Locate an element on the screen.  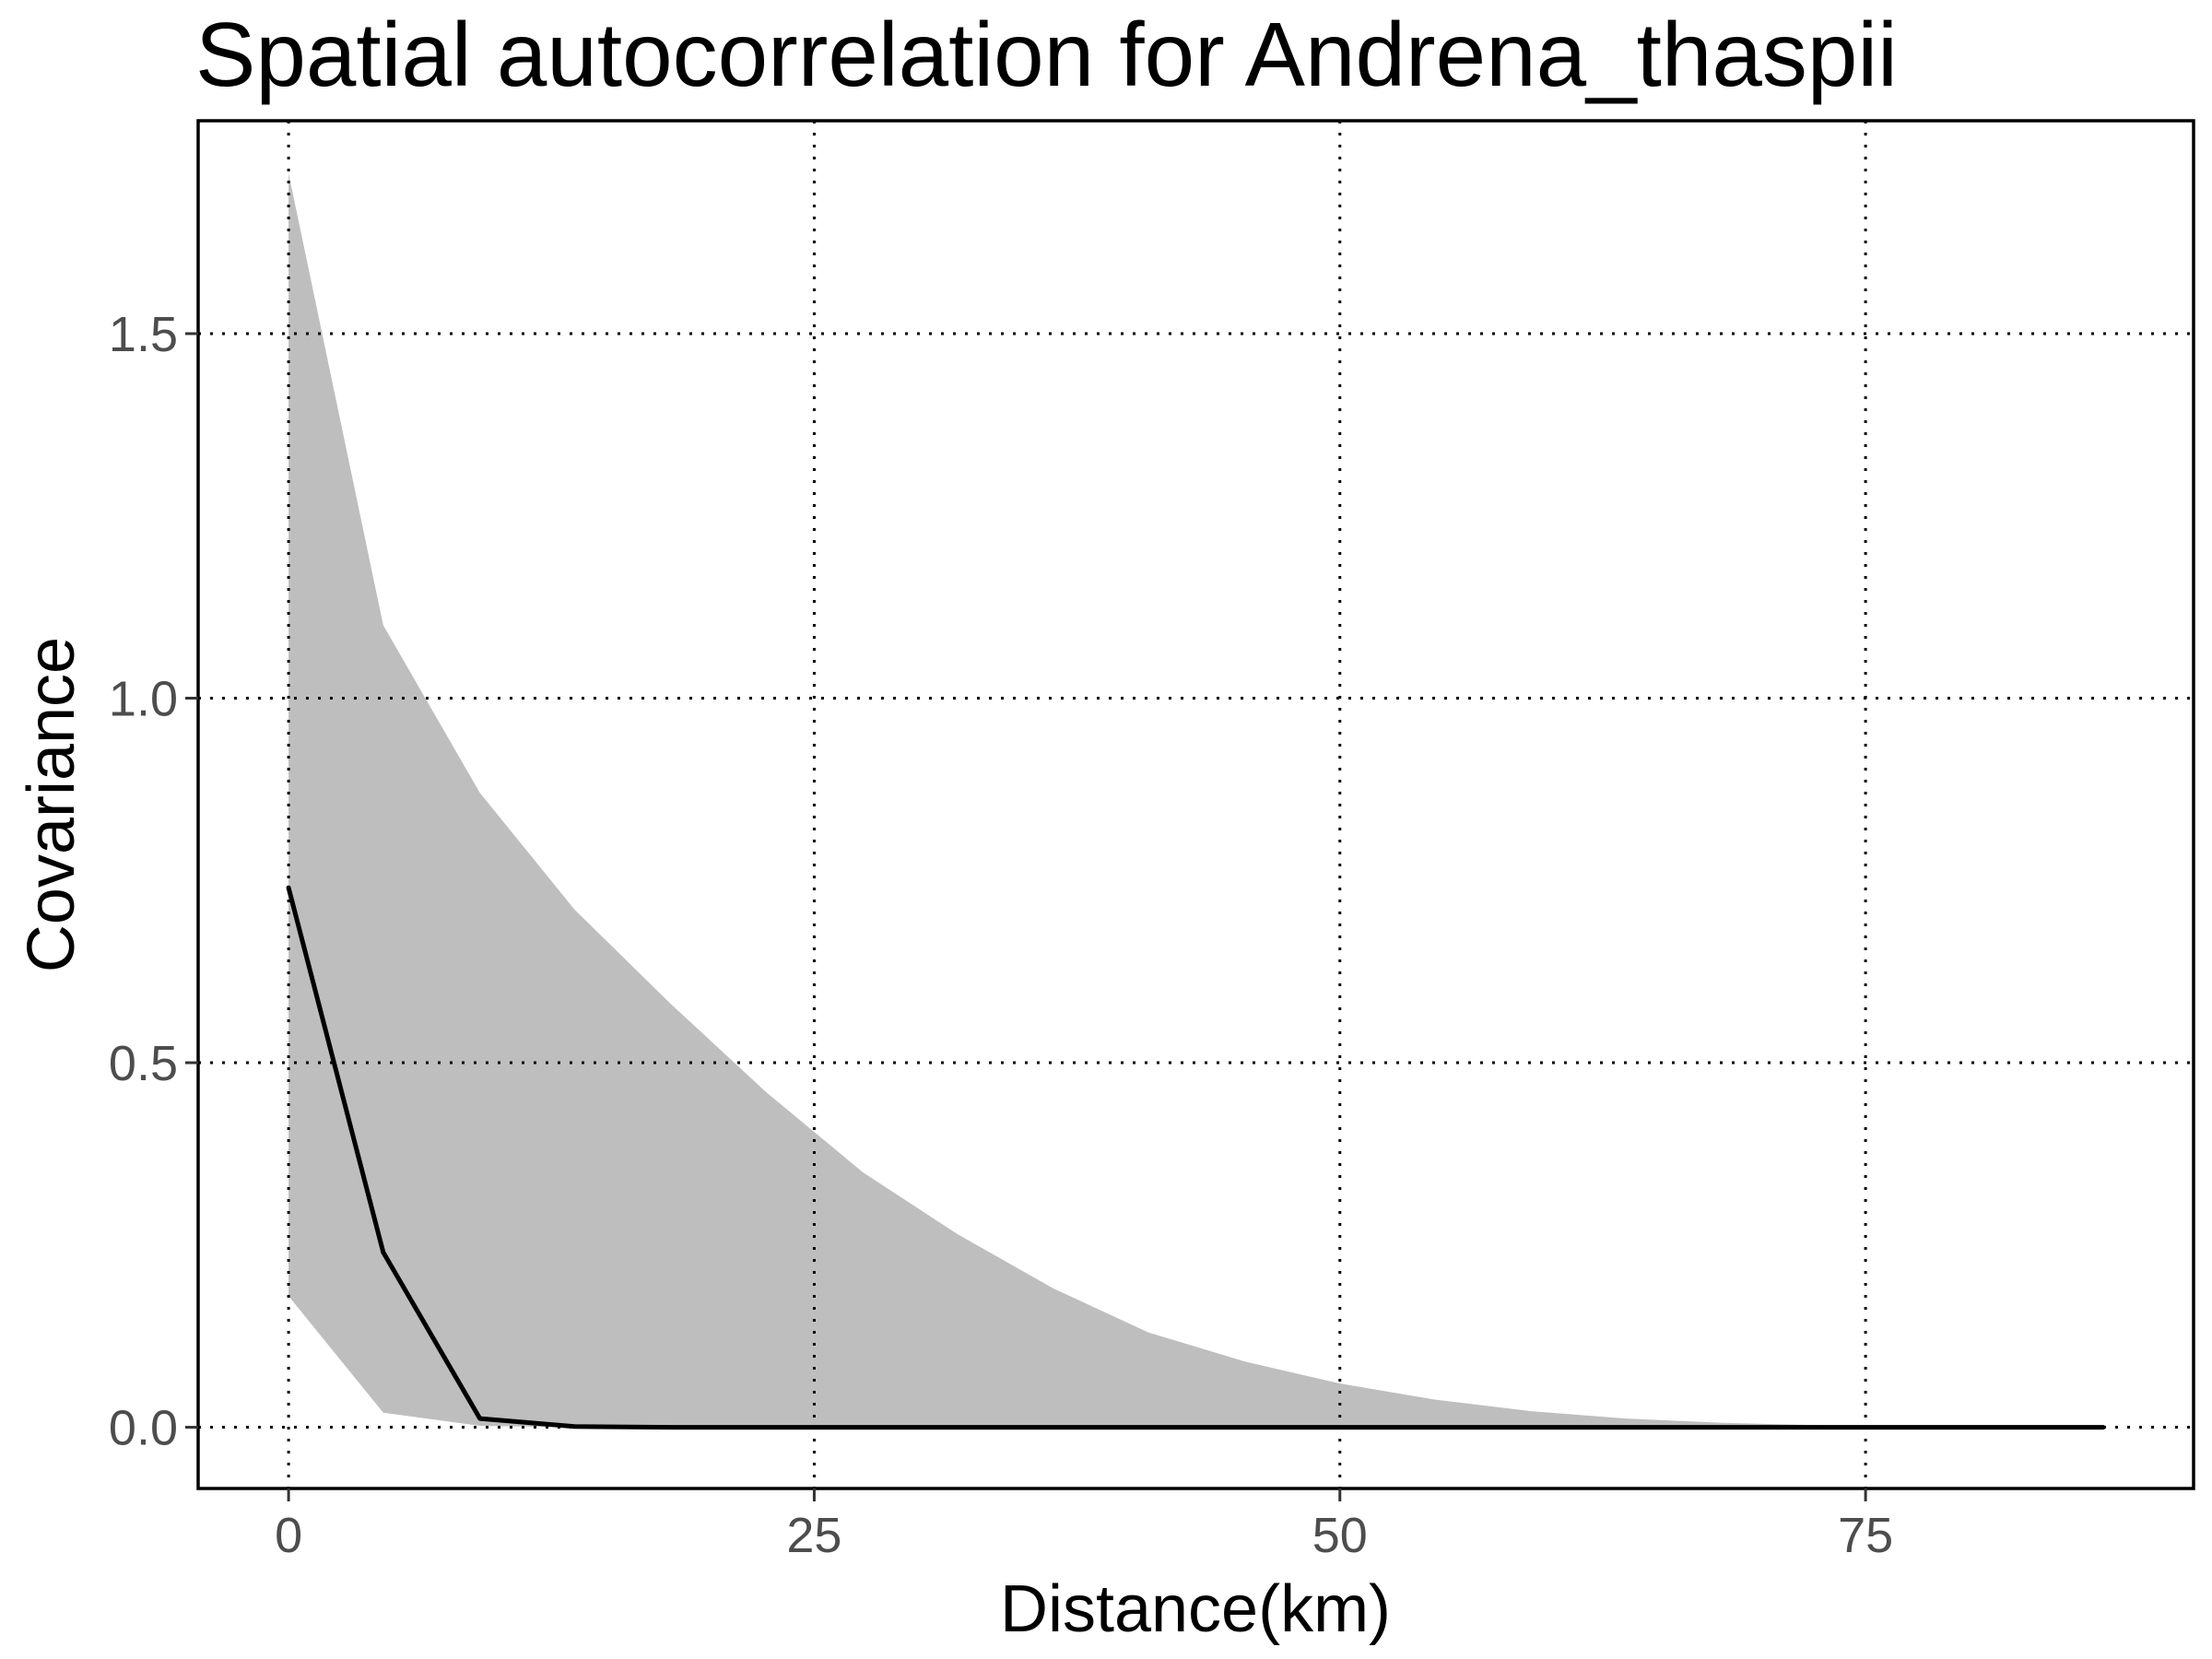
y-tick-label: 0.5 is located at coordinates (143, 1063).